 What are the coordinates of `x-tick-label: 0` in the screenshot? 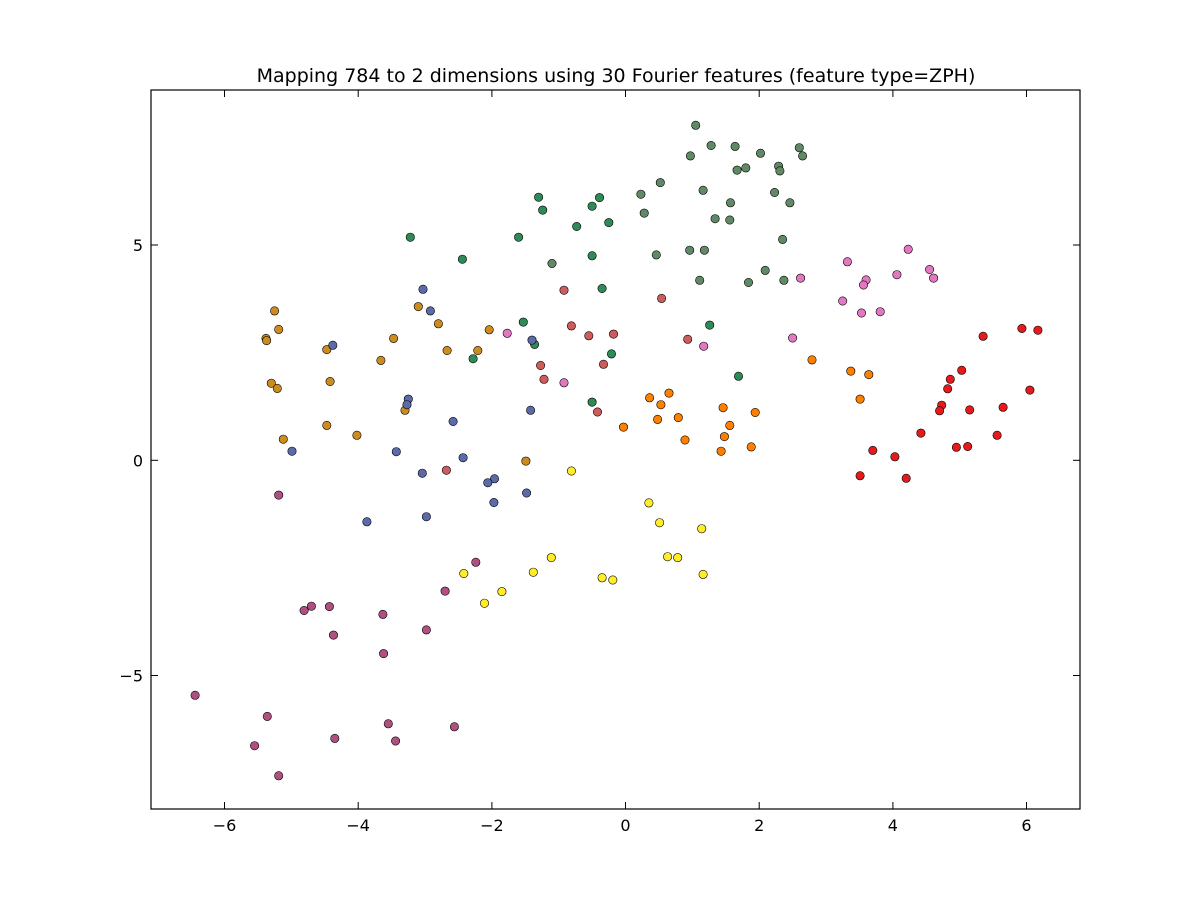 It's located at (625, 825).